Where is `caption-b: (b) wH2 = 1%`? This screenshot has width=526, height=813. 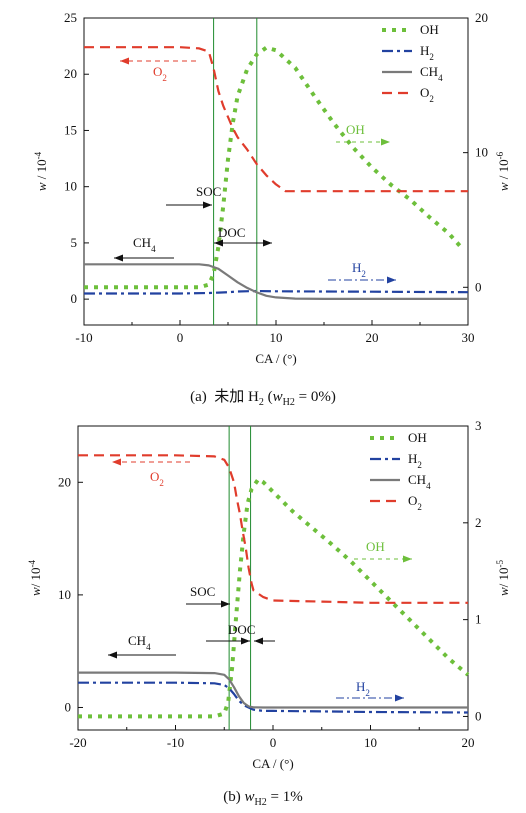
caption-b: (b) wH2 = 1% is located at coordinates (263, 798).